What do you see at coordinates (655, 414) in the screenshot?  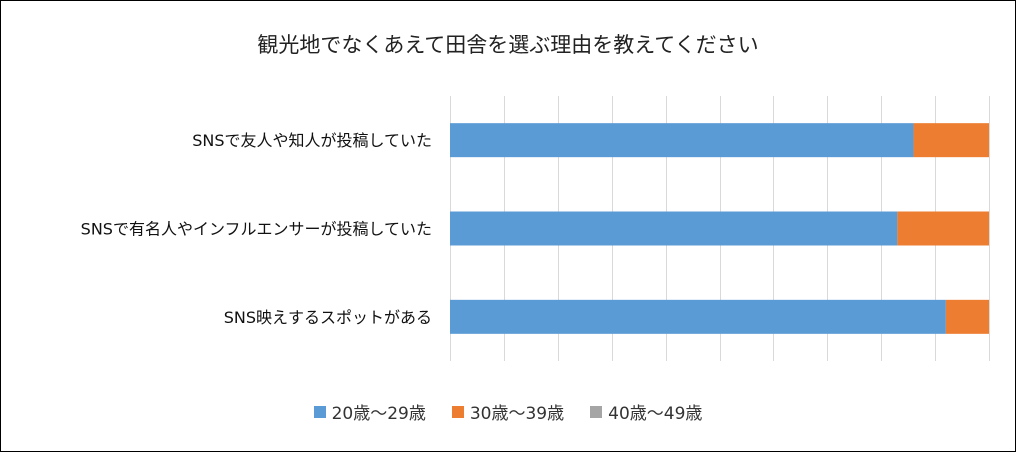 I see `legend-label: 40歳～49歳` at bounding box center [655, 414].